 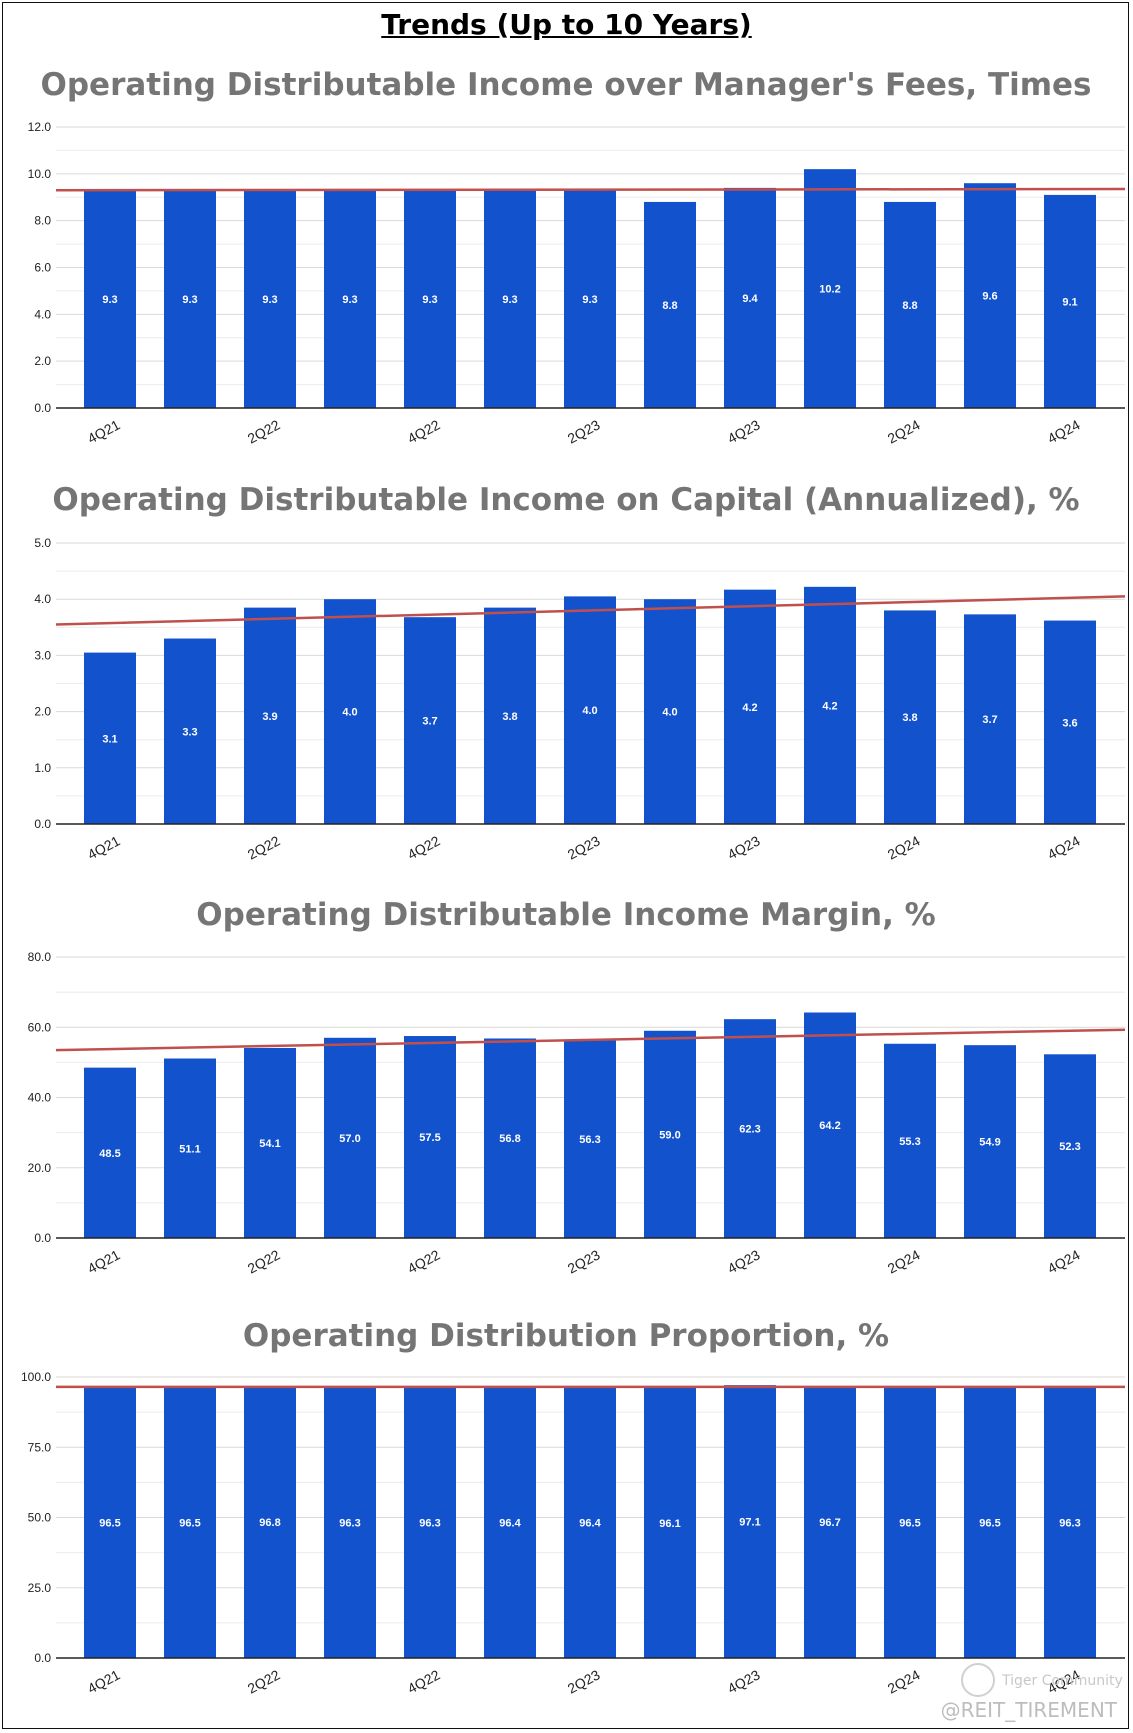 I want to click on data-label: 96.1, so click(x=669, y=1524).